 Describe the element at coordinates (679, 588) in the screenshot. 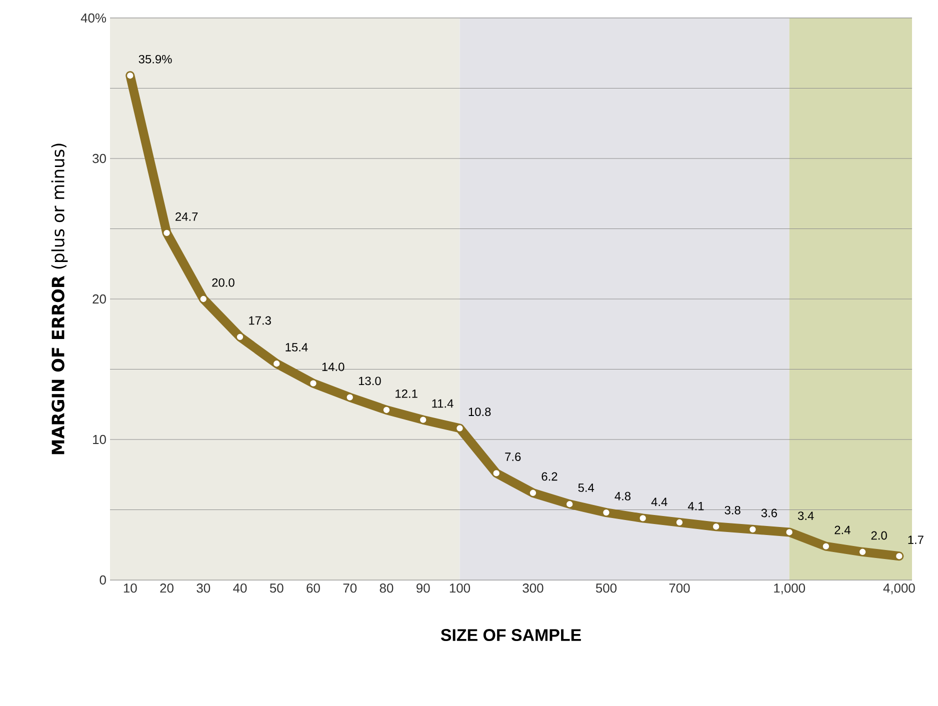

I see `x-tick-label: 700` at that location.